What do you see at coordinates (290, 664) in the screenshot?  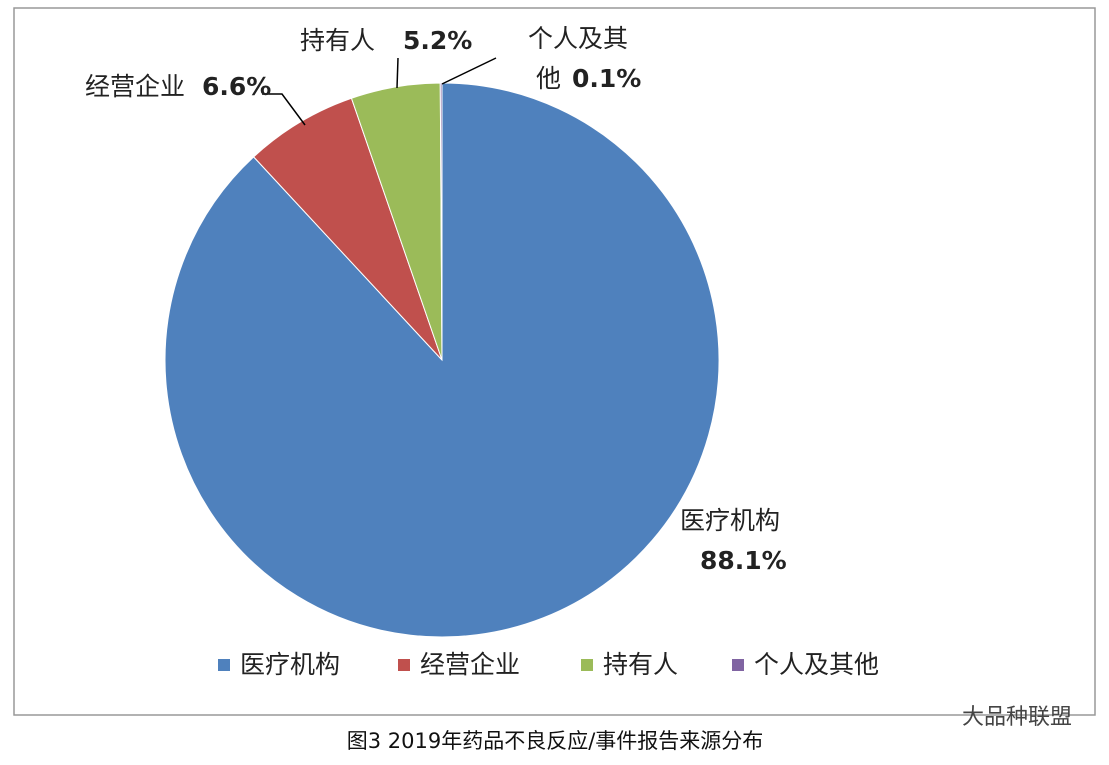 I see `legend-label: 医疗机构` at bounding box center [290, 664].